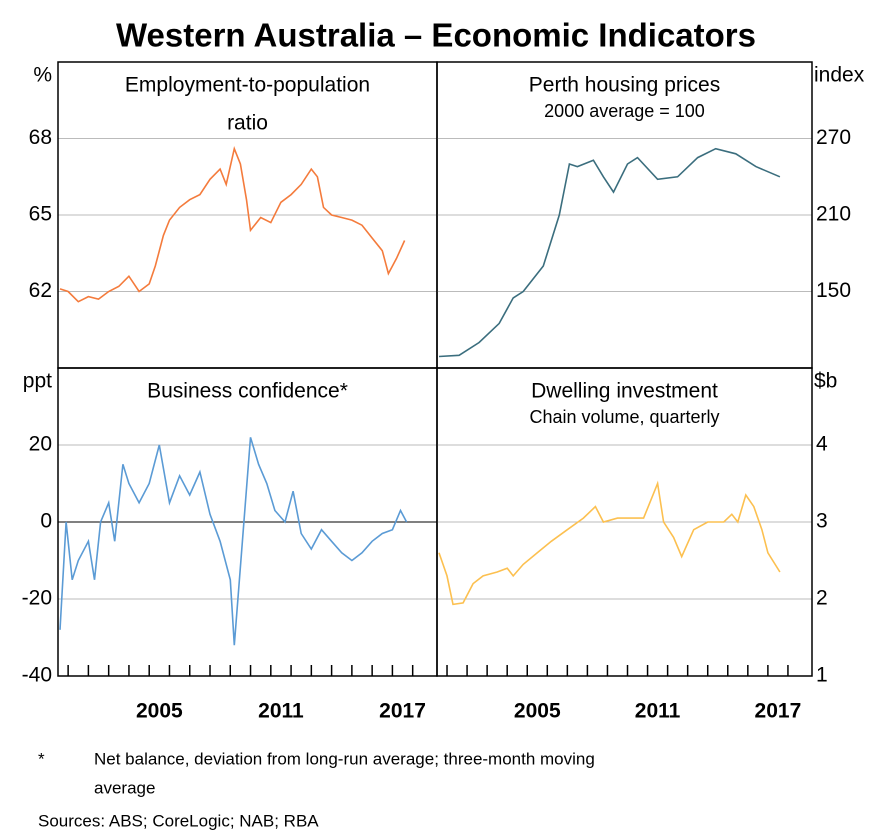 The image size is (887, 834). I want to click on y-tick-label: 3, so click(822, 521).